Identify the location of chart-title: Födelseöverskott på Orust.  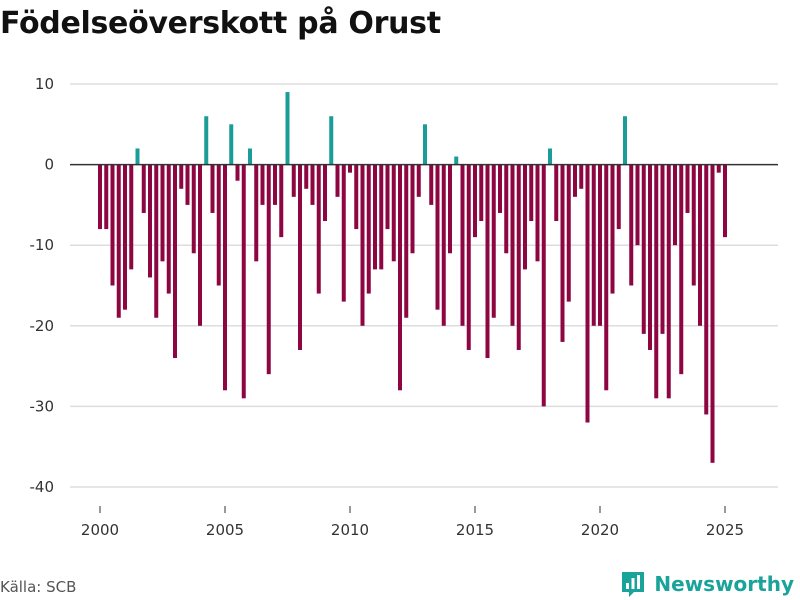
(220, 23).